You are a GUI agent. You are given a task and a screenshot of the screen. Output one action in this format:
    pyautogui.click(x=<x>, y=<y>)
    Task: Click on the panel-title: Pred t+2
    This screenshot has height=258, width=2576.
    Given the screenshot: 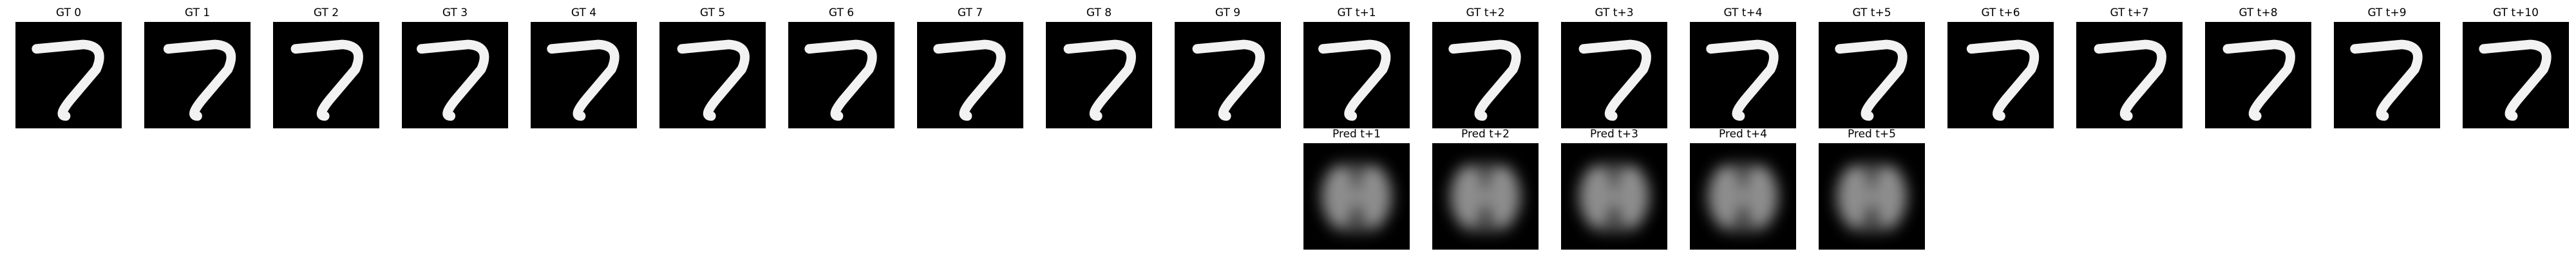 What is the action you would take?
    pyautogui.click(x=1485, y=135)
    